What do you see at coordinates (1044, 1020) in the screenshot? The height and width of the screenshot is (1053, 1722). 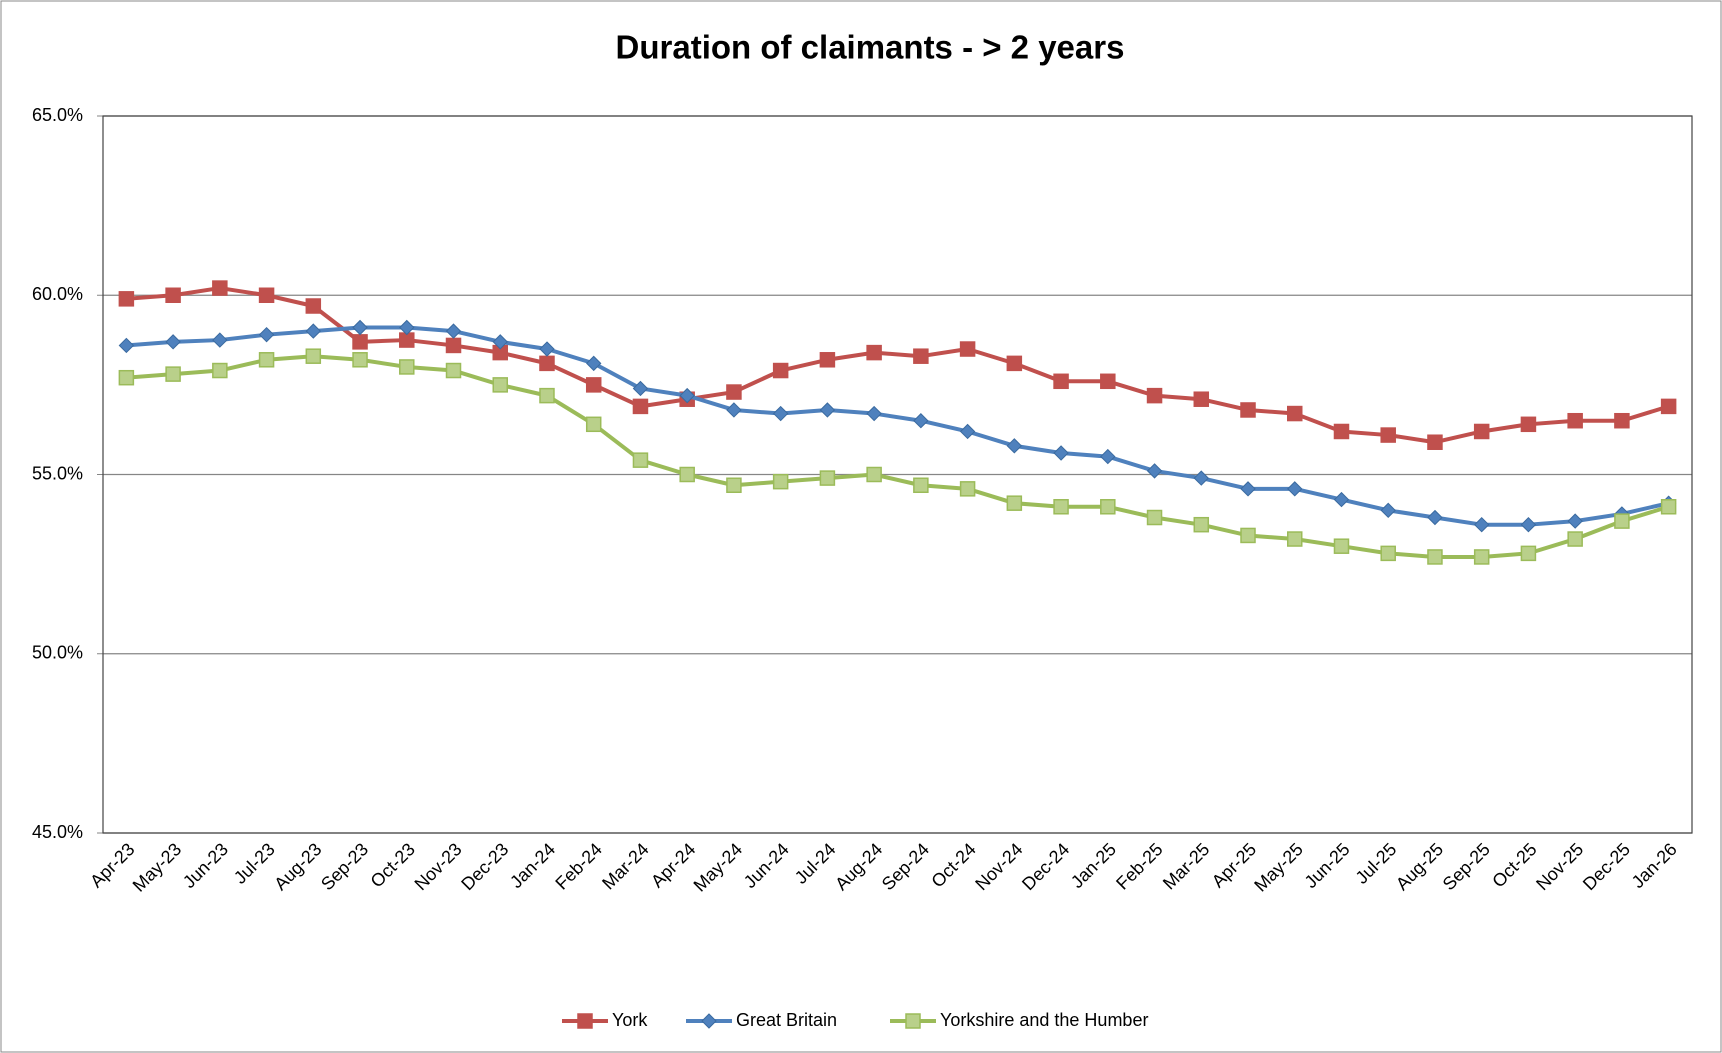 I see `legend-label: Yorkshire and the Humber` at bounding box center [1044, 1020].